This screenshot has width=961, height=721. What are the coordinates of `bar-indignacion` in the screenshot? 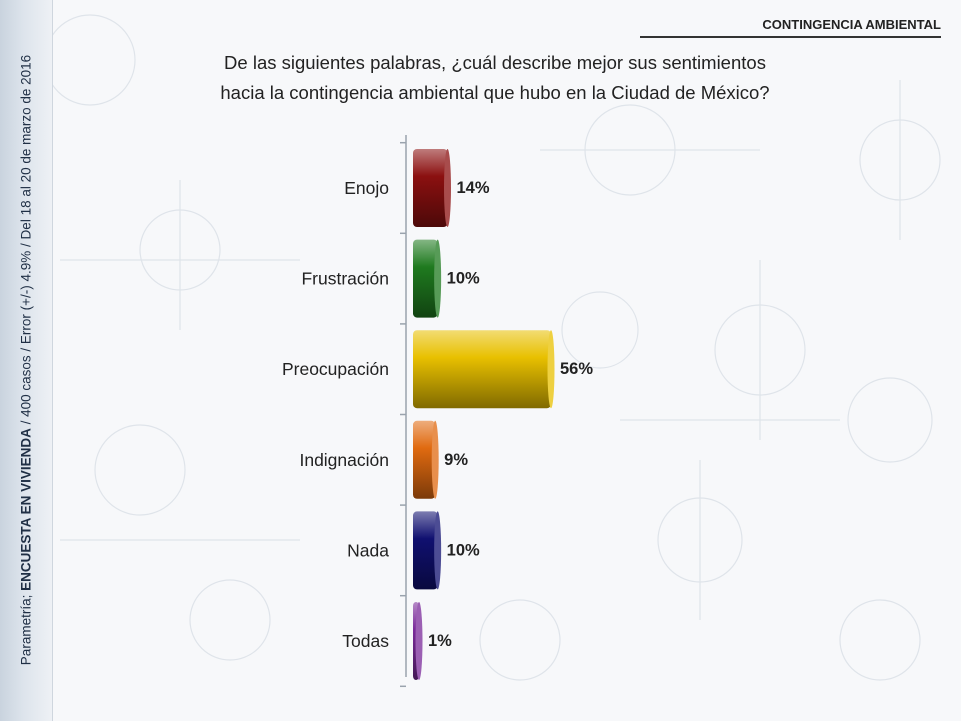 It's located at (424, 459).